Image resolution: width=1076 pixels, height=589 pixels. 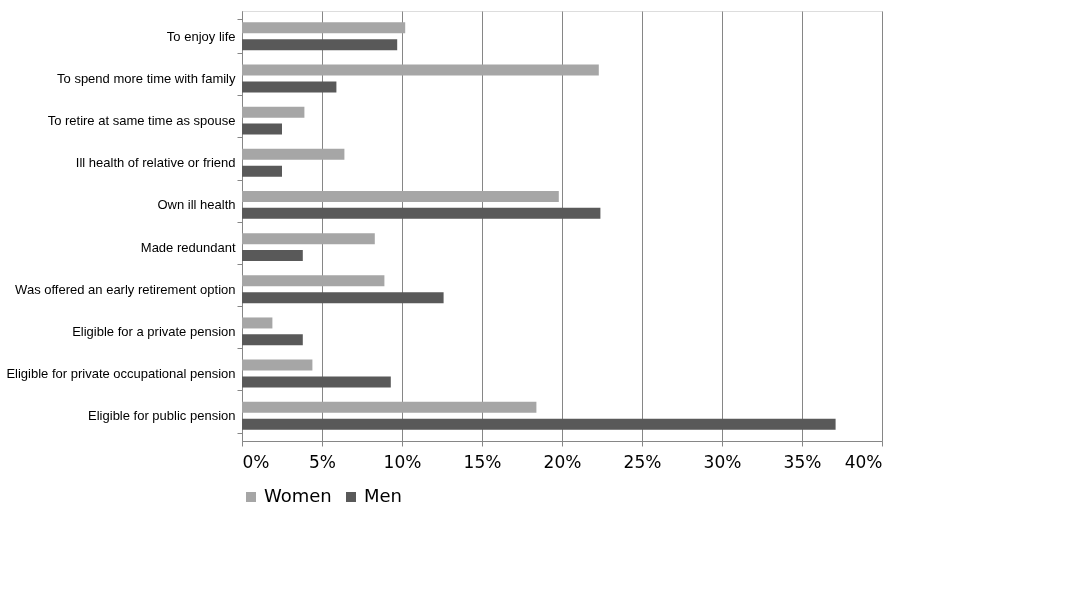 What do you see at coordinates (562, 461) in the screenshot?
I see `x-tick-label: 20%` at bounding box center [562, 461].